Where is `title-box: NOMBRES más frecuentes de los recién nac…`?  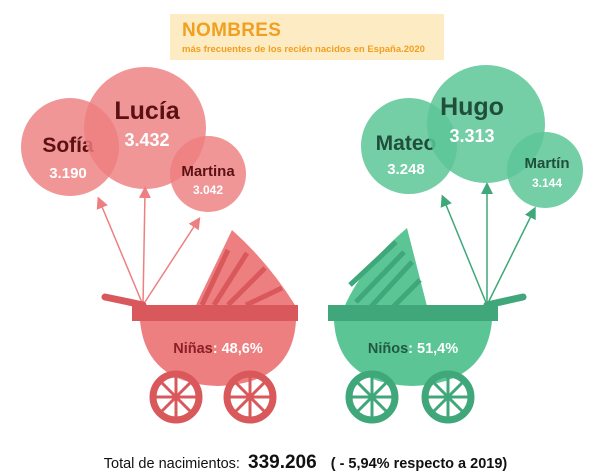
title-box: NOMBRES más frecuentes de los recién nac… is located at coordinates (307, 37).